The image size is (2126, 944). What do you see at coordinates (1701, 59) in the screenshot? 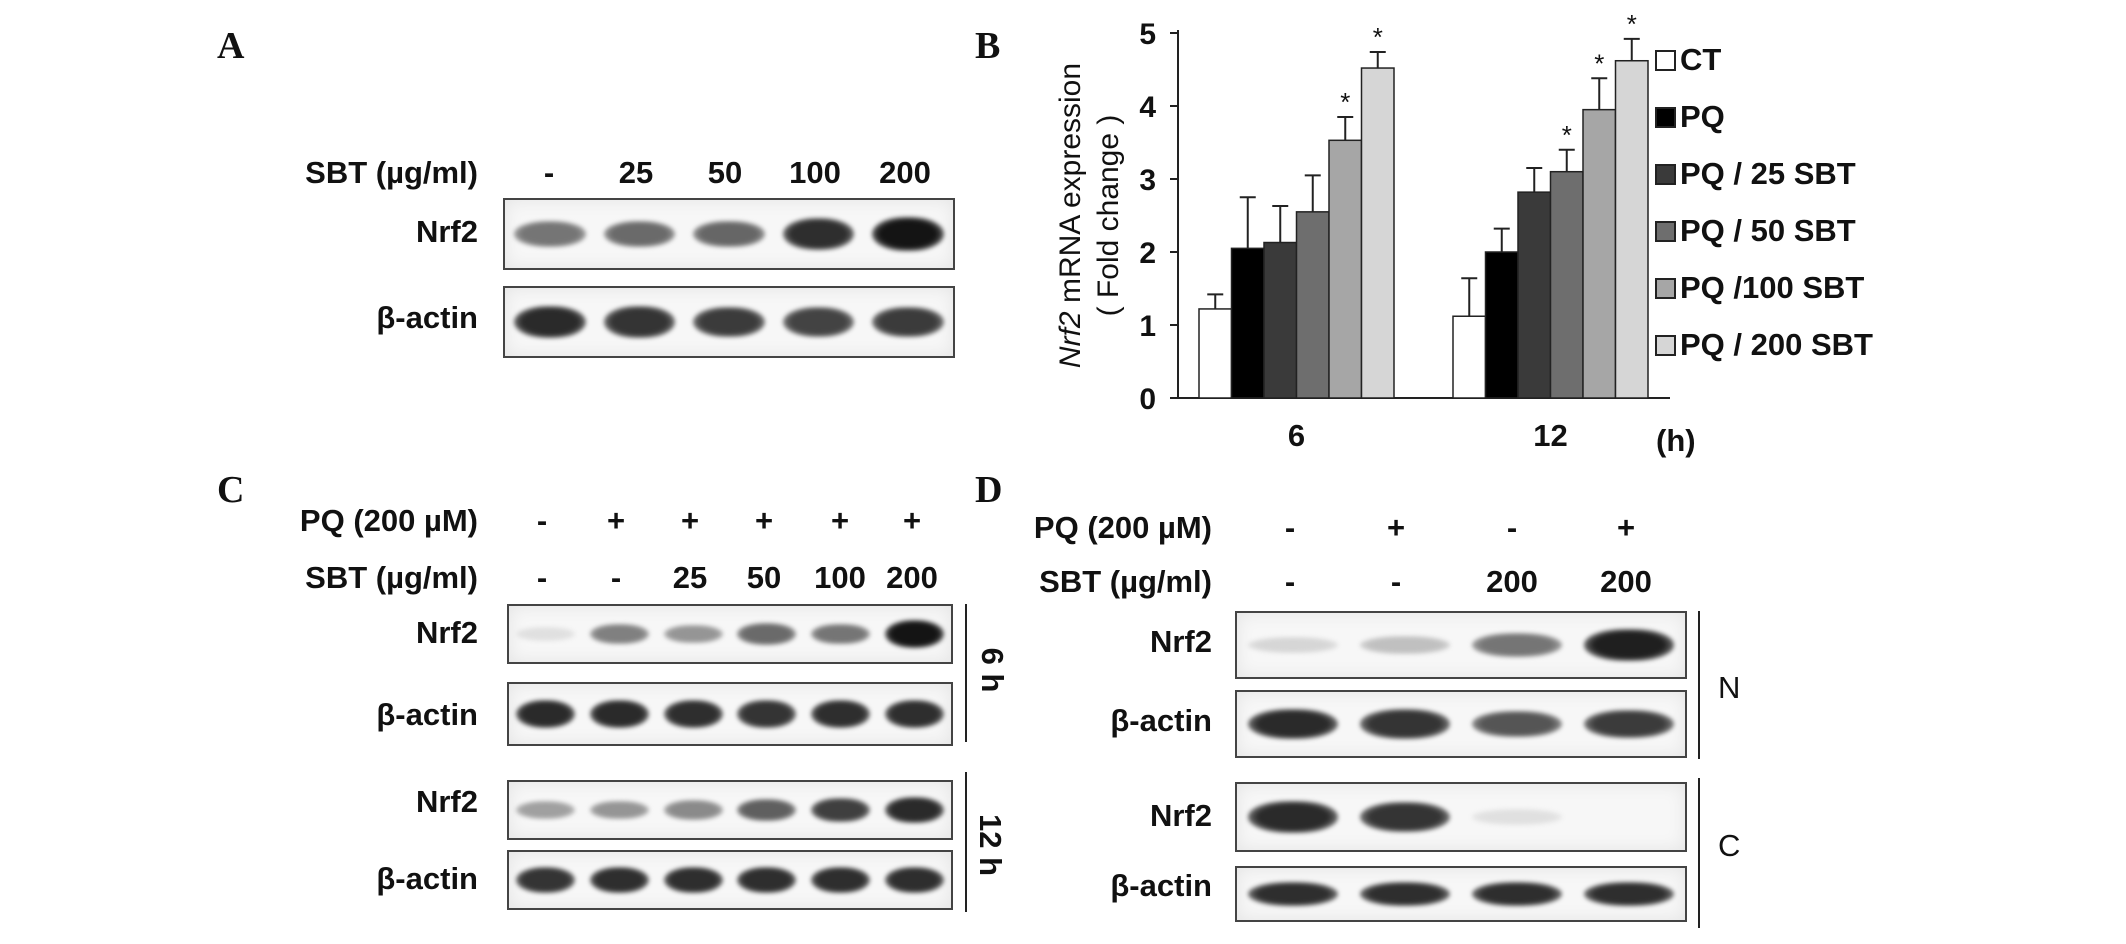
I see `legend-label-0: CT` at bounding box center [1701, 59].